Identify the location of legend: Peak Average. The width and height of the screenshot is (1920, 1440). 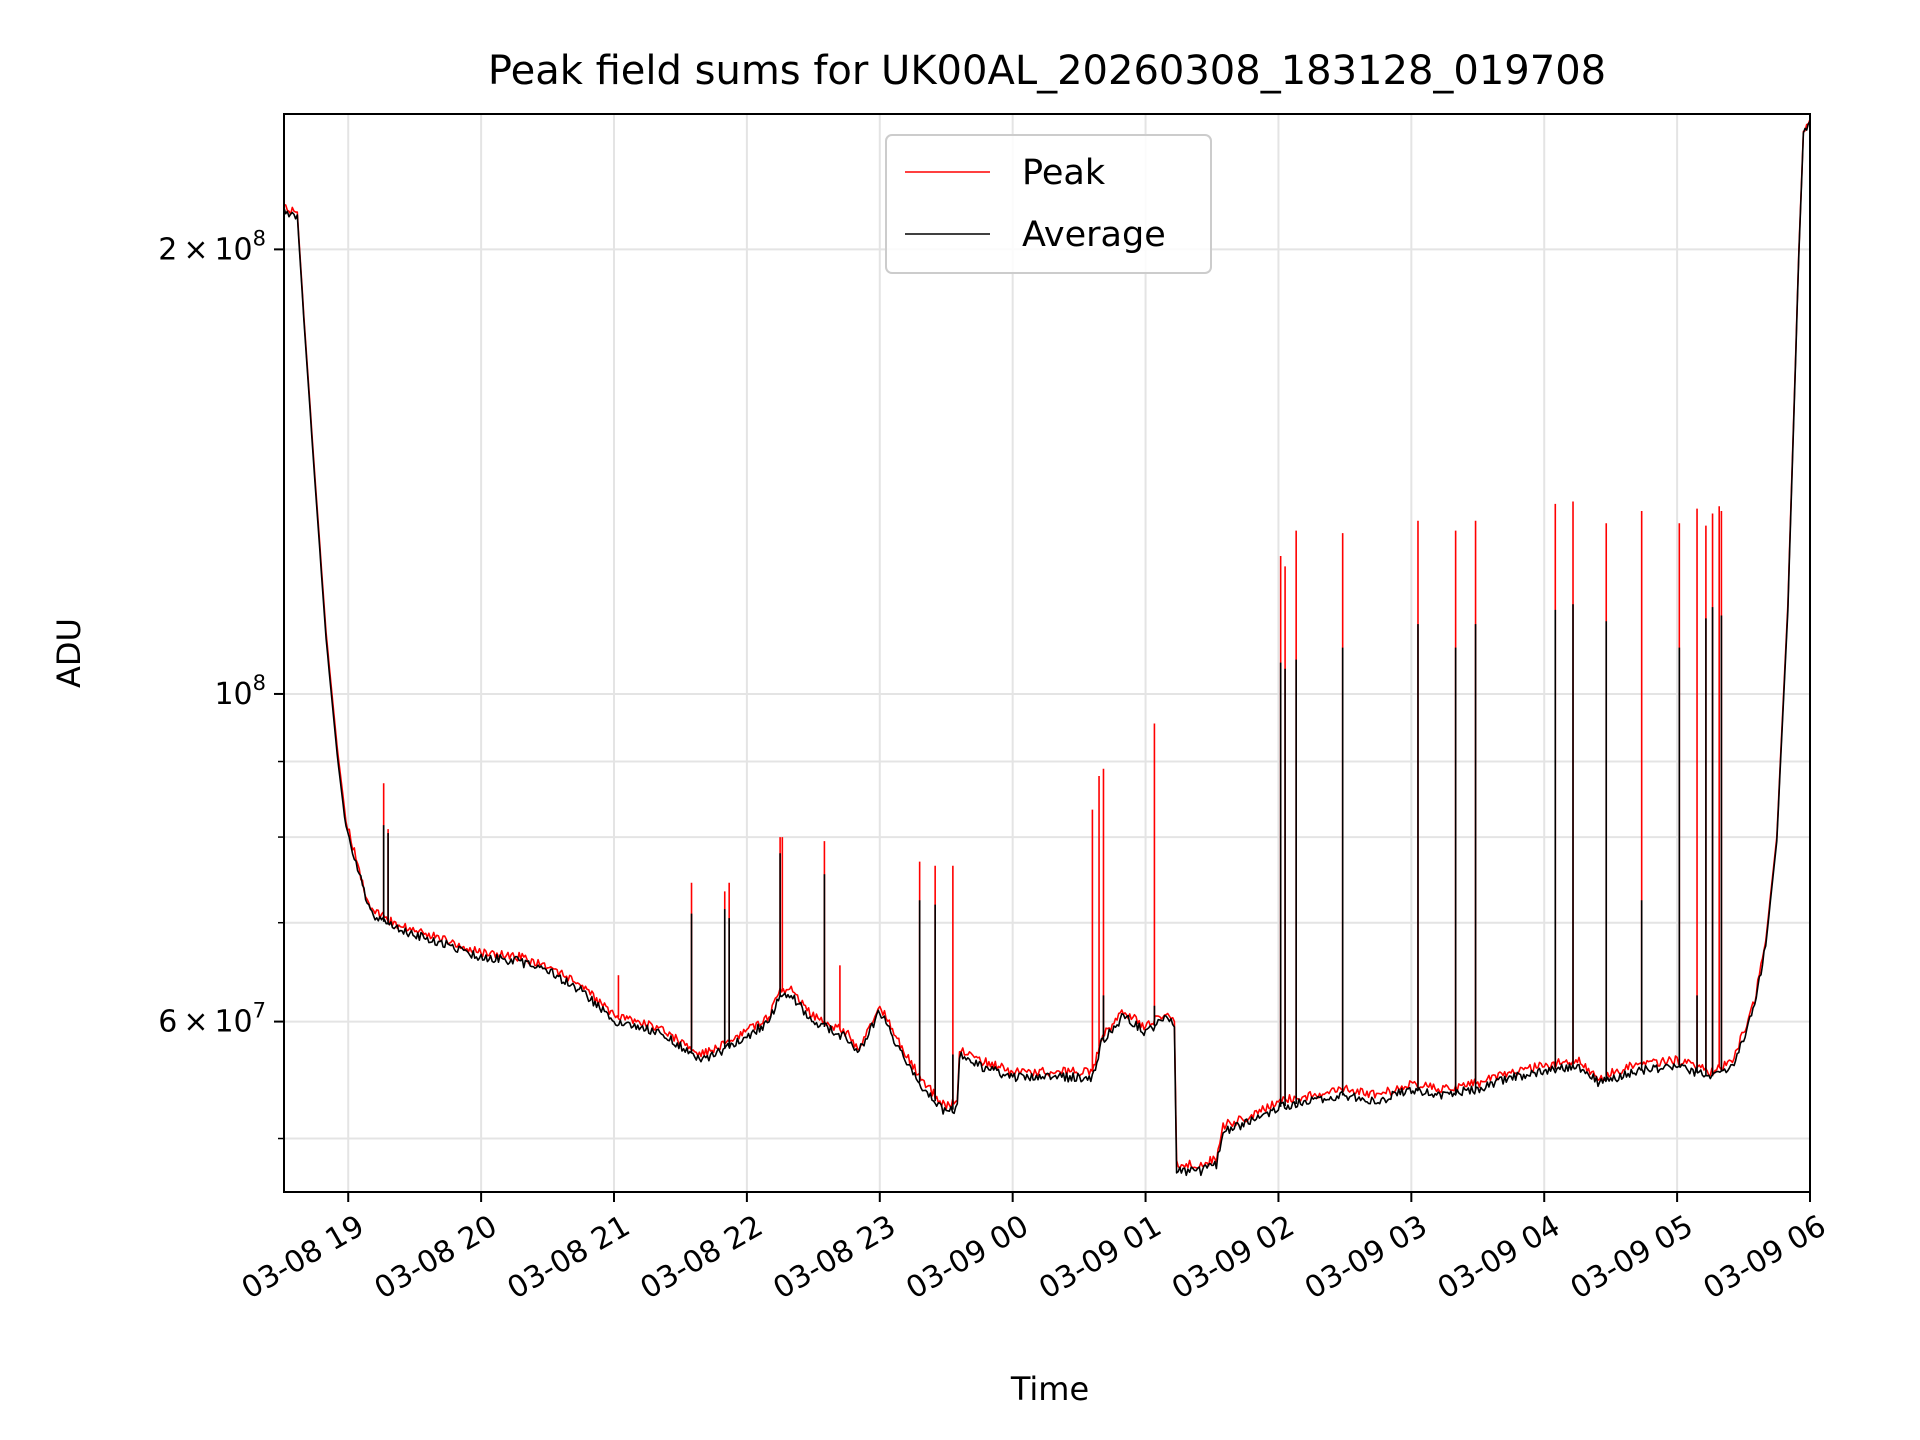
(1048, 204).